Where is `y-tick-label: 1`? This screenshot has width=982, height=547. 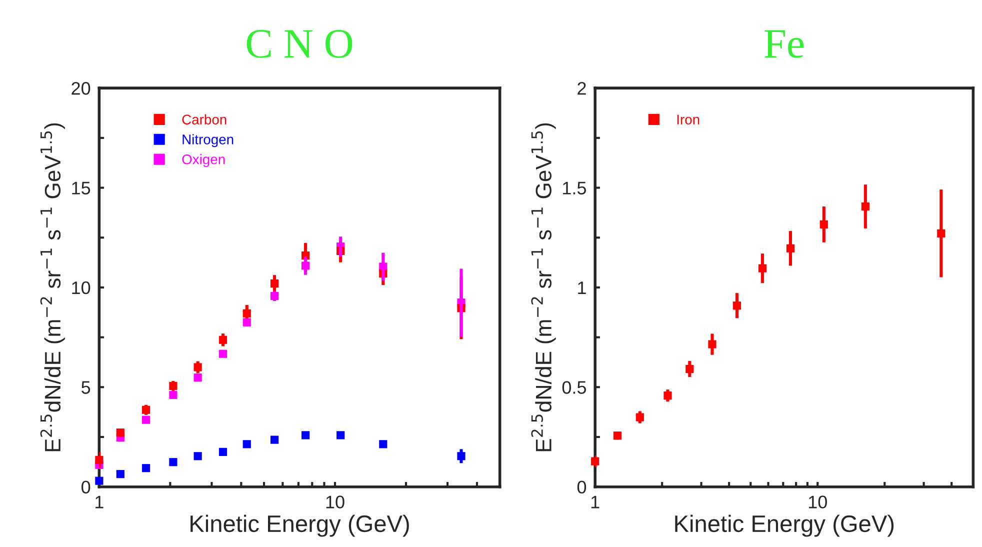 y-tick-label: 1 is located at coordinates (582, 288).